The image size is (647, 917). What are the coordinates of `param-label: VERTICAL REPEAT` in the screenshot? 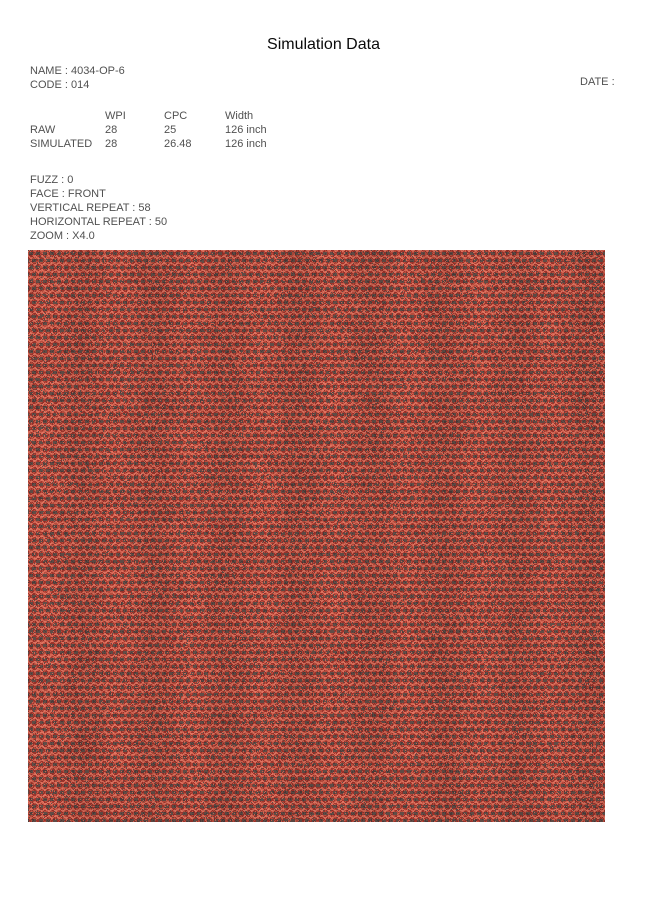 It's located at (80, 208).